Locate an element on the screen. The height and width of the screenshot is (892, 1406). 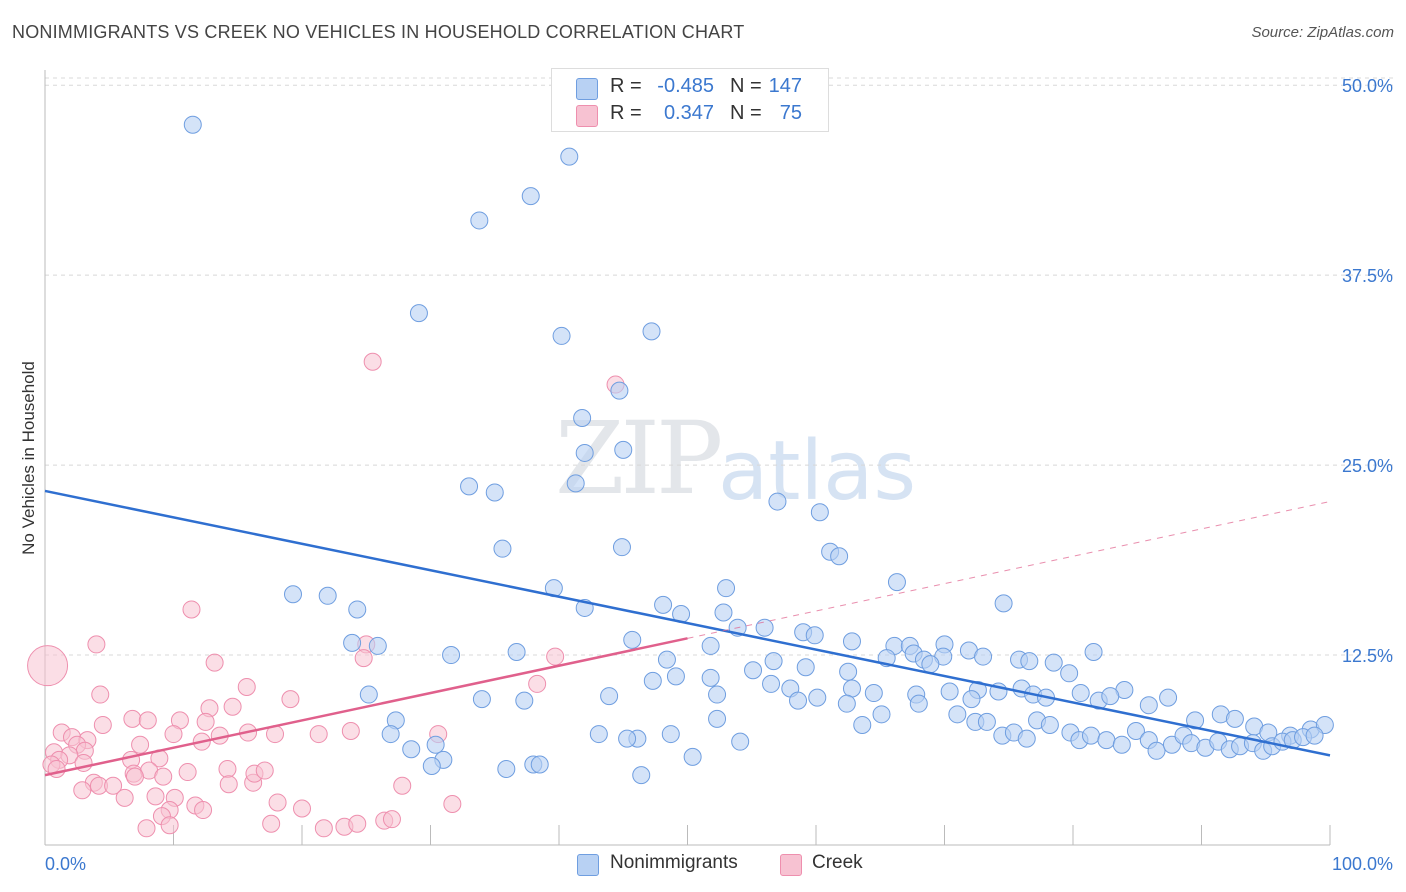
legend-row-creek: R = 0.347 N = 75 is located at coordinates (690, 115).